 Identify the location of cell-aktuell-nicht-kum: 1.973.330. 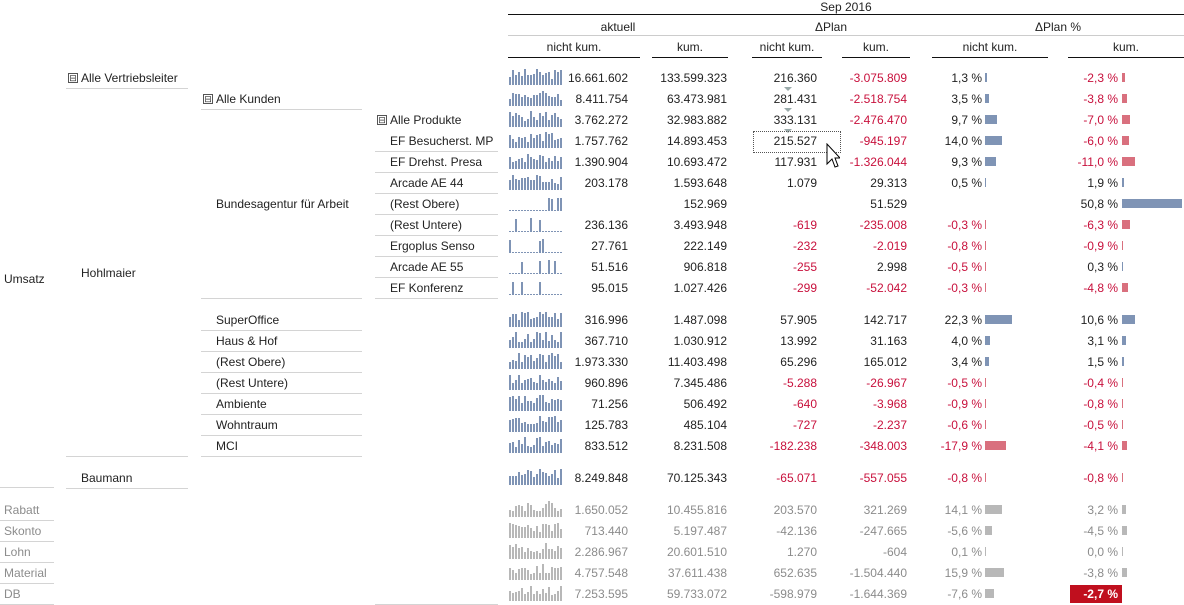
(601, 362).